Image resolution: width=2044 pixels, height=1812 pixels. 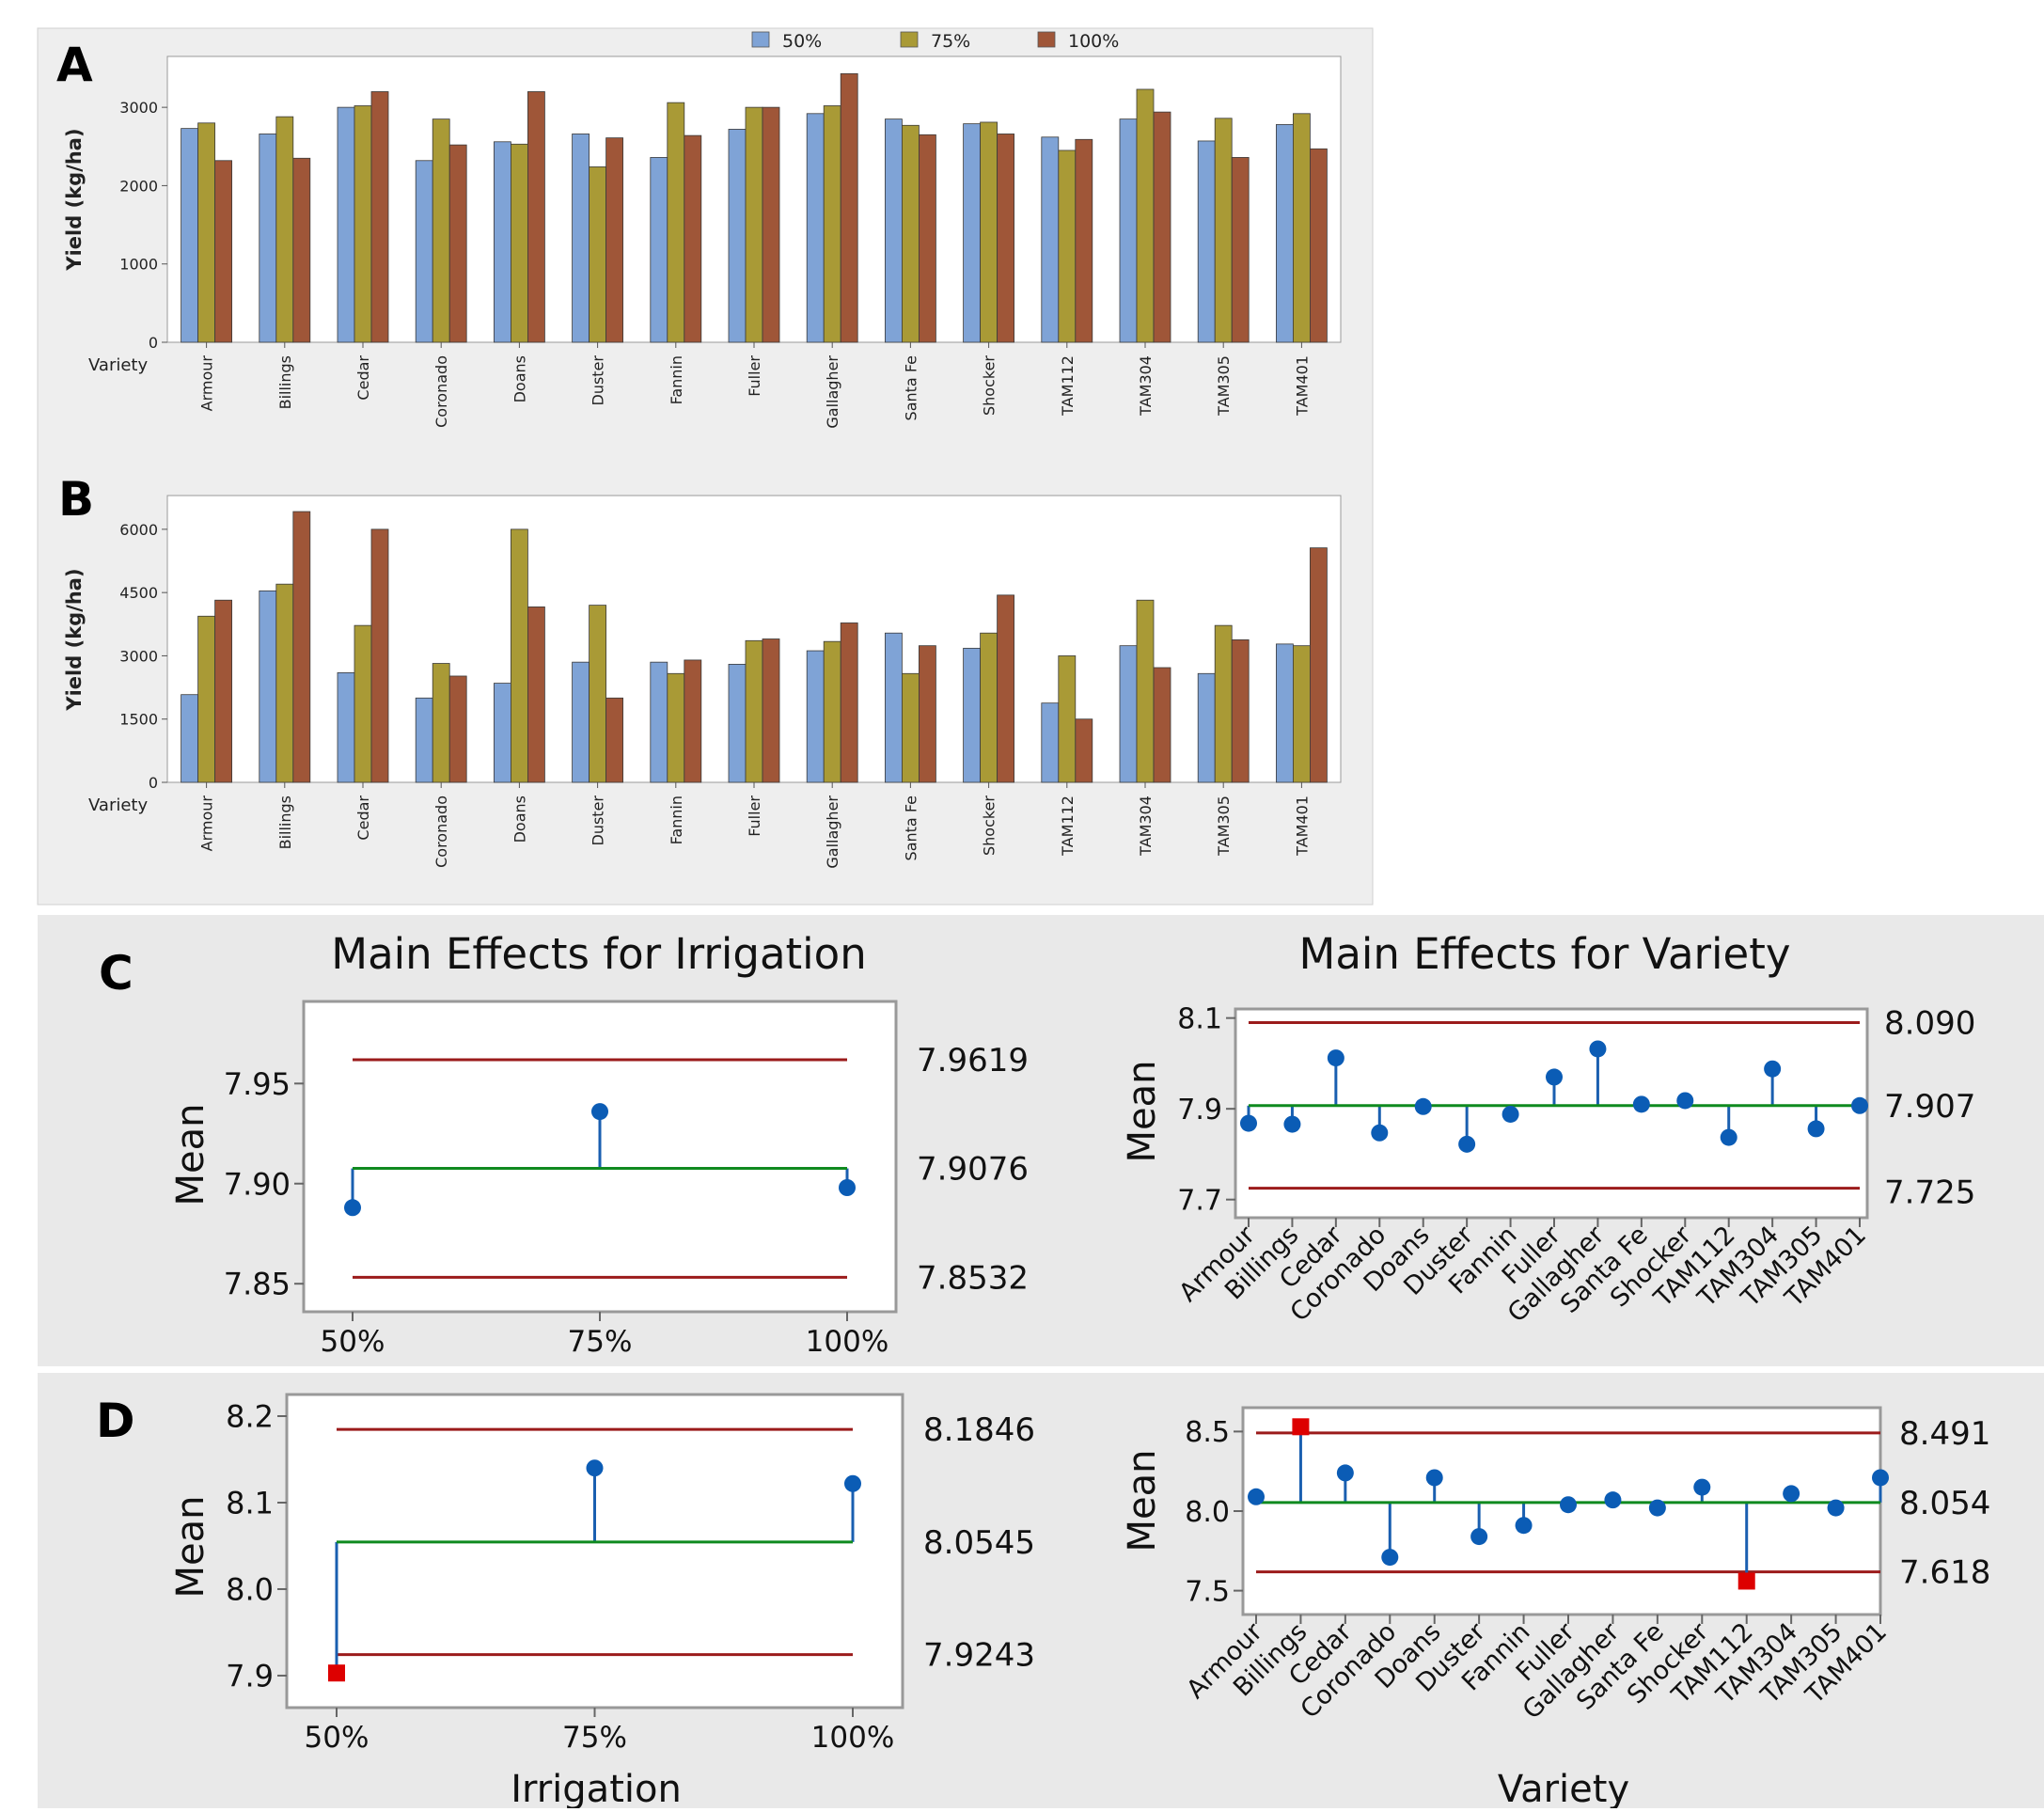 I want to click on legend: 50% 75% 100%, so click(x=935, y=42).